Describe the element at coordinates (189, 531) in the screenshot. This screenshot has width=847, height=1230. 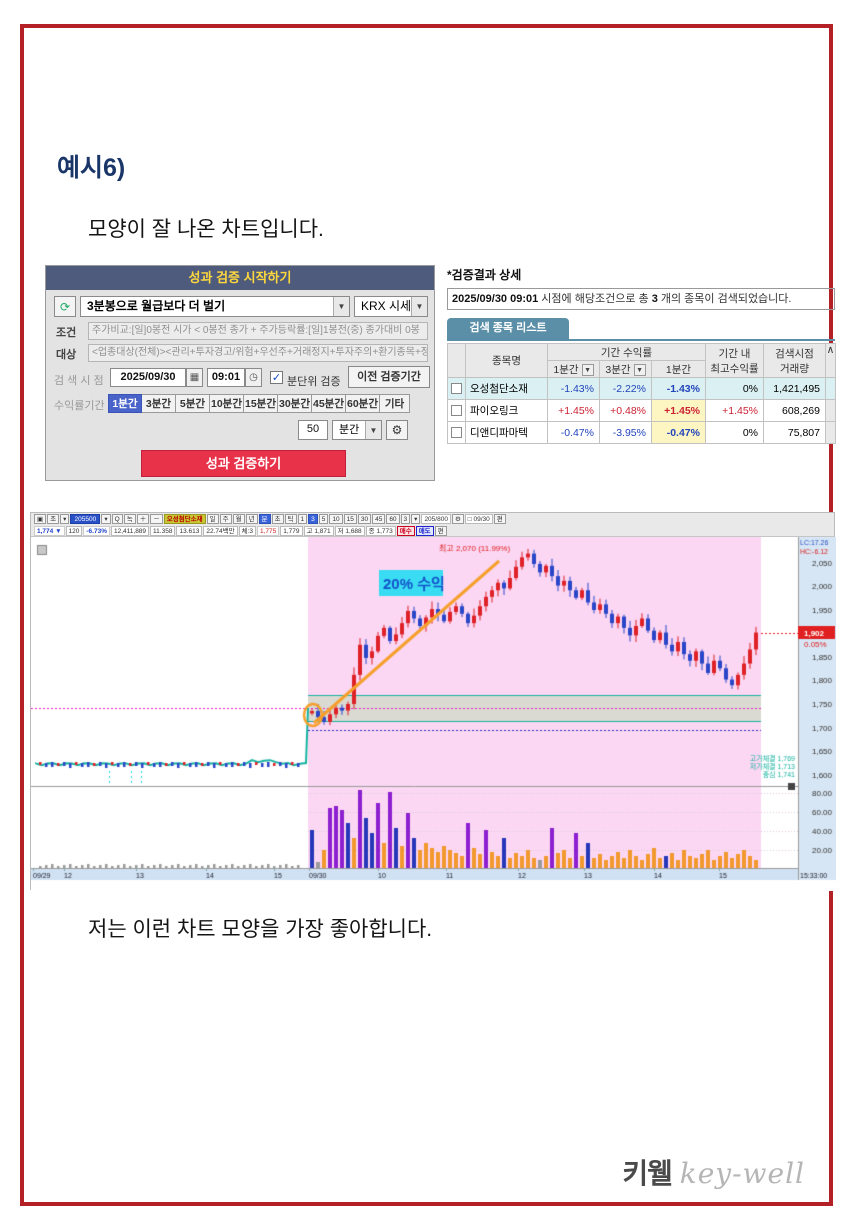
I see `toolbar-token: 13.613` at that location.